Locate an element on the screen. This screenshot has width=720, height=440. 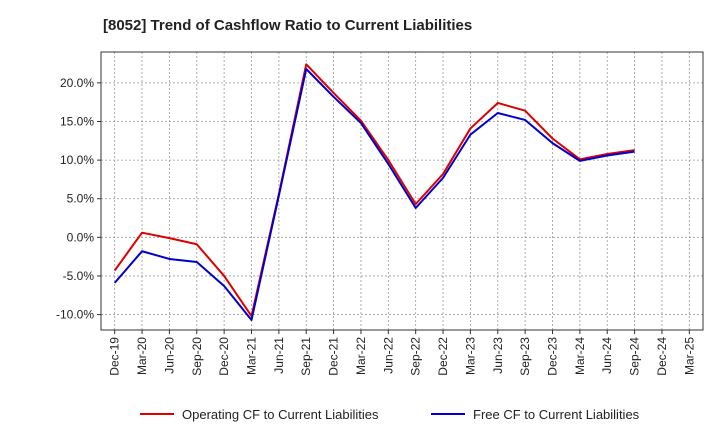
x-tick-label: Dec-21 is located at coordinates (334, 356).